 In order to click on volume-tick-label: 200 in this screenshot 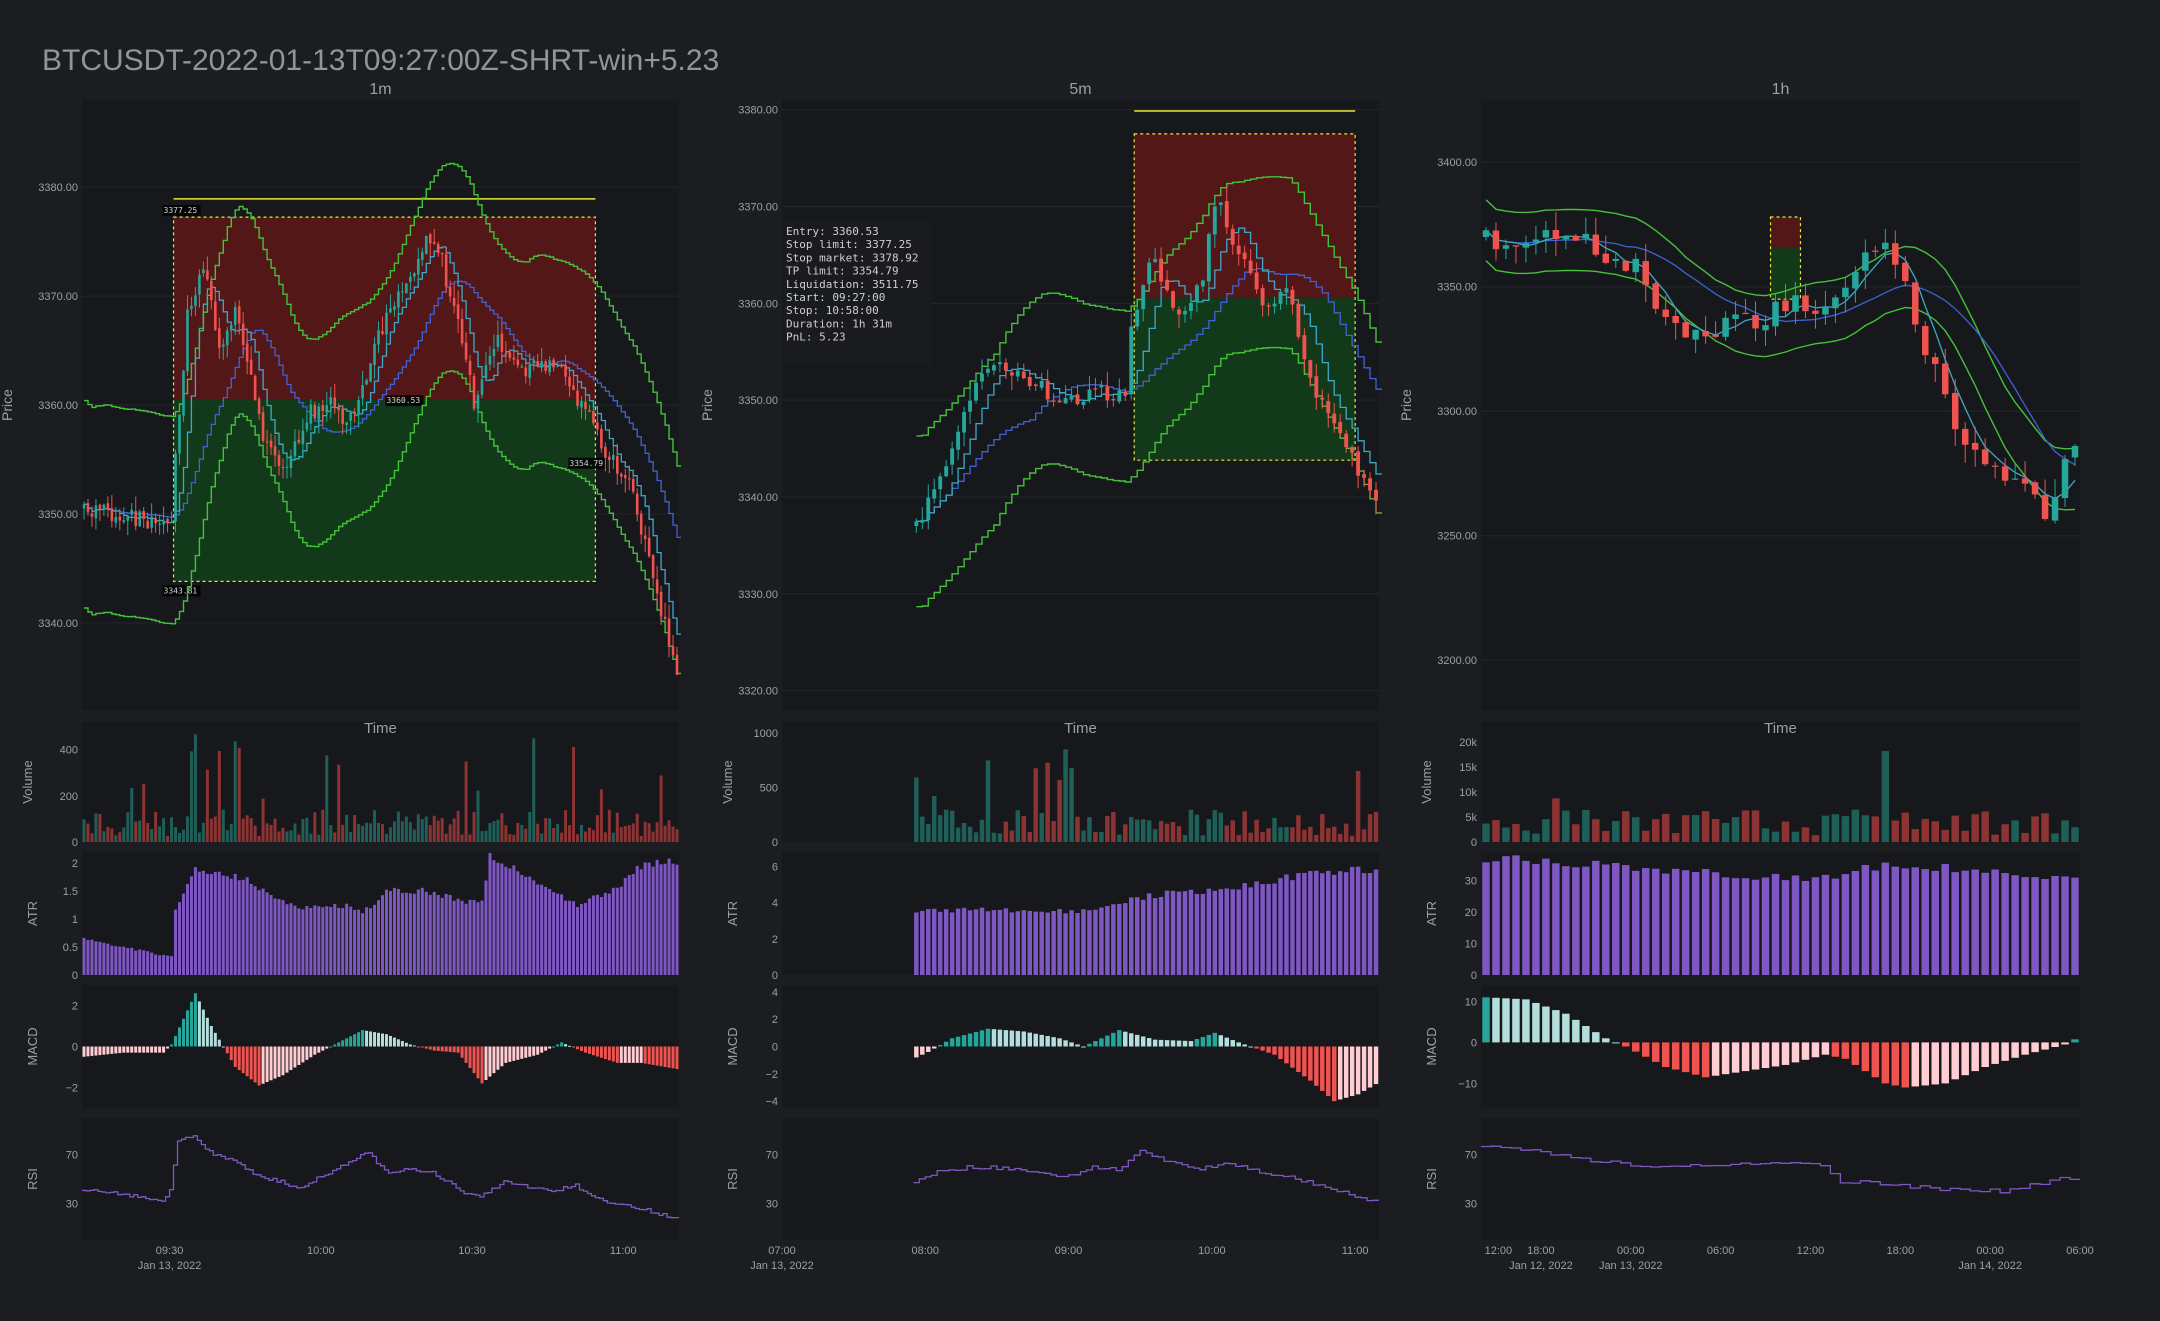, I will do `click(69, 797)`.